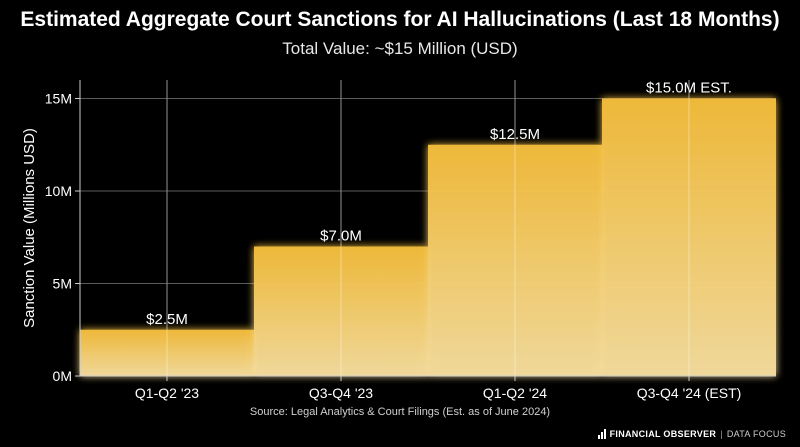  I want to click on x-tick-label: Q1-Q2 '23, so click(167, 393).